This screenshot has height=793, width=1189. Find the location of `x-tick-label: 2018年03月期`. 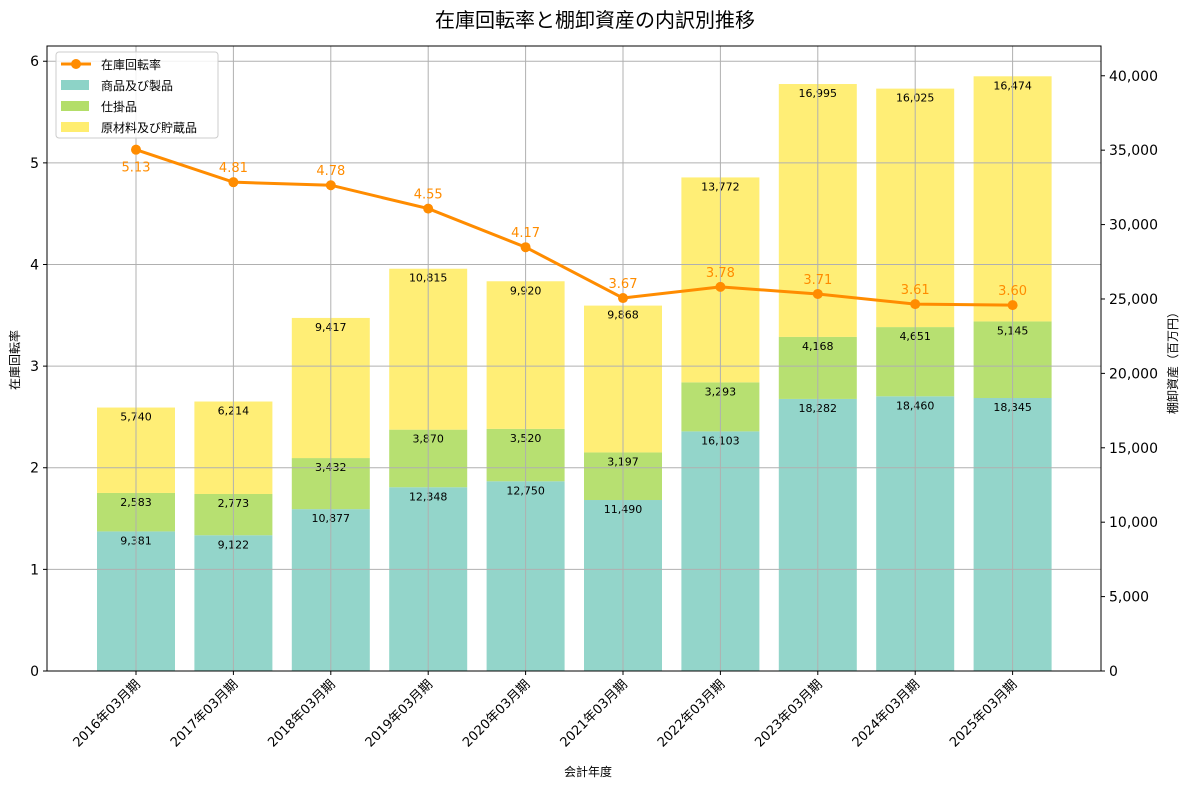

x-tick-label: 2018年03月期 is located at coordinates (301, 713).